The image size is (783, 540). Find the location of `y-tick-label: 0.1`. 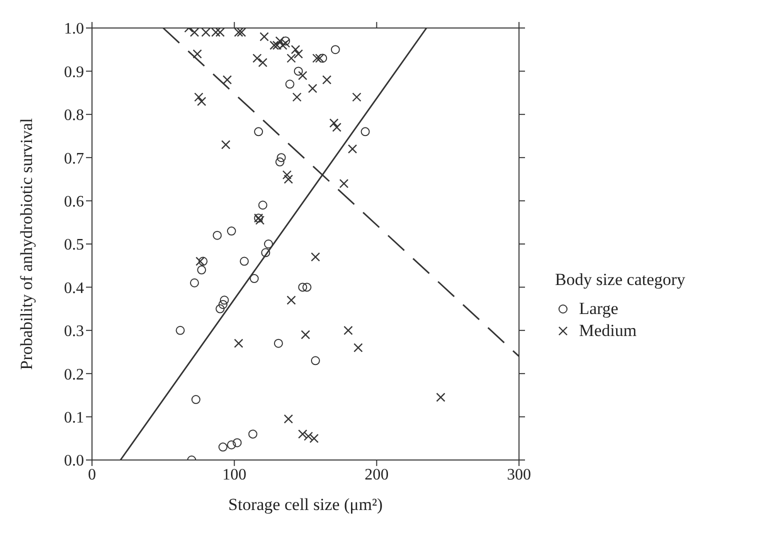

y-tick-label: 0.1 is located at coordinates (74, 417).